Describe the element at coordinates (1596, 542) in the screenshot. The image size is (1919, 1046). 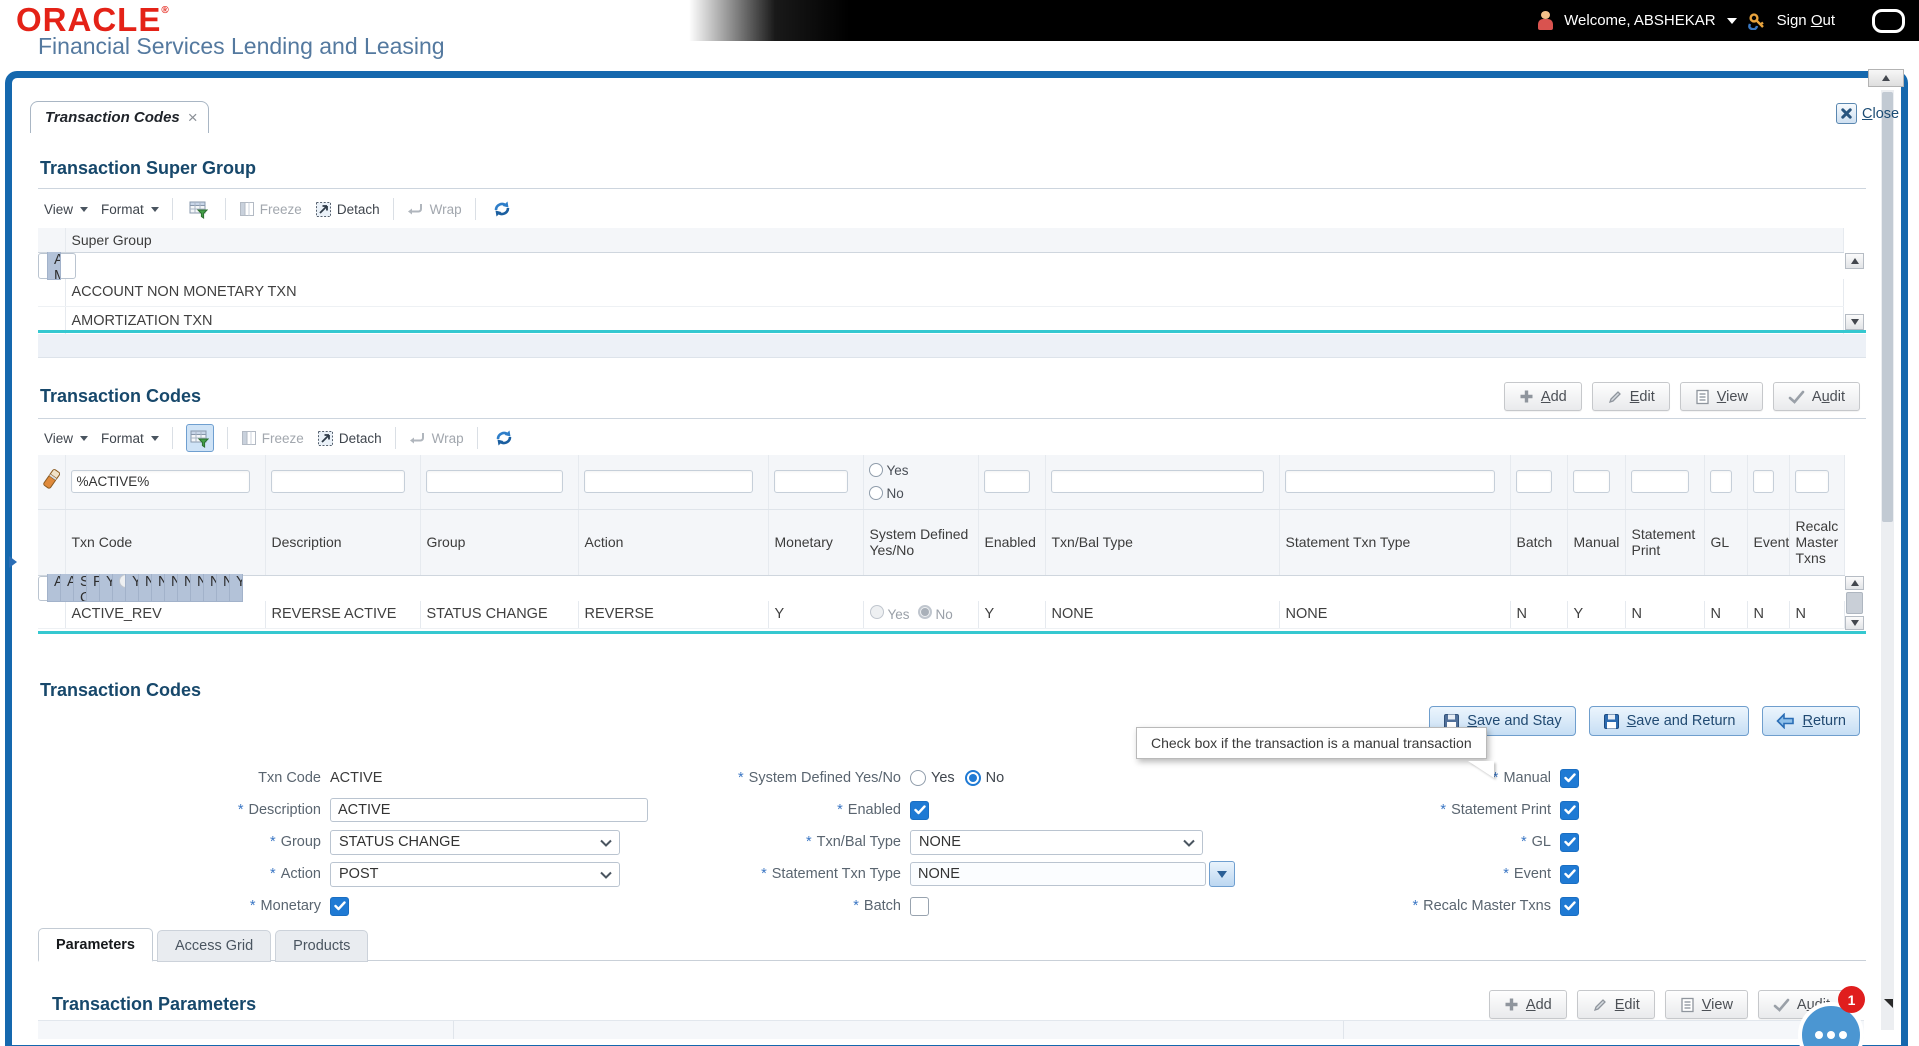
I see `column-header: Manual` at that location.